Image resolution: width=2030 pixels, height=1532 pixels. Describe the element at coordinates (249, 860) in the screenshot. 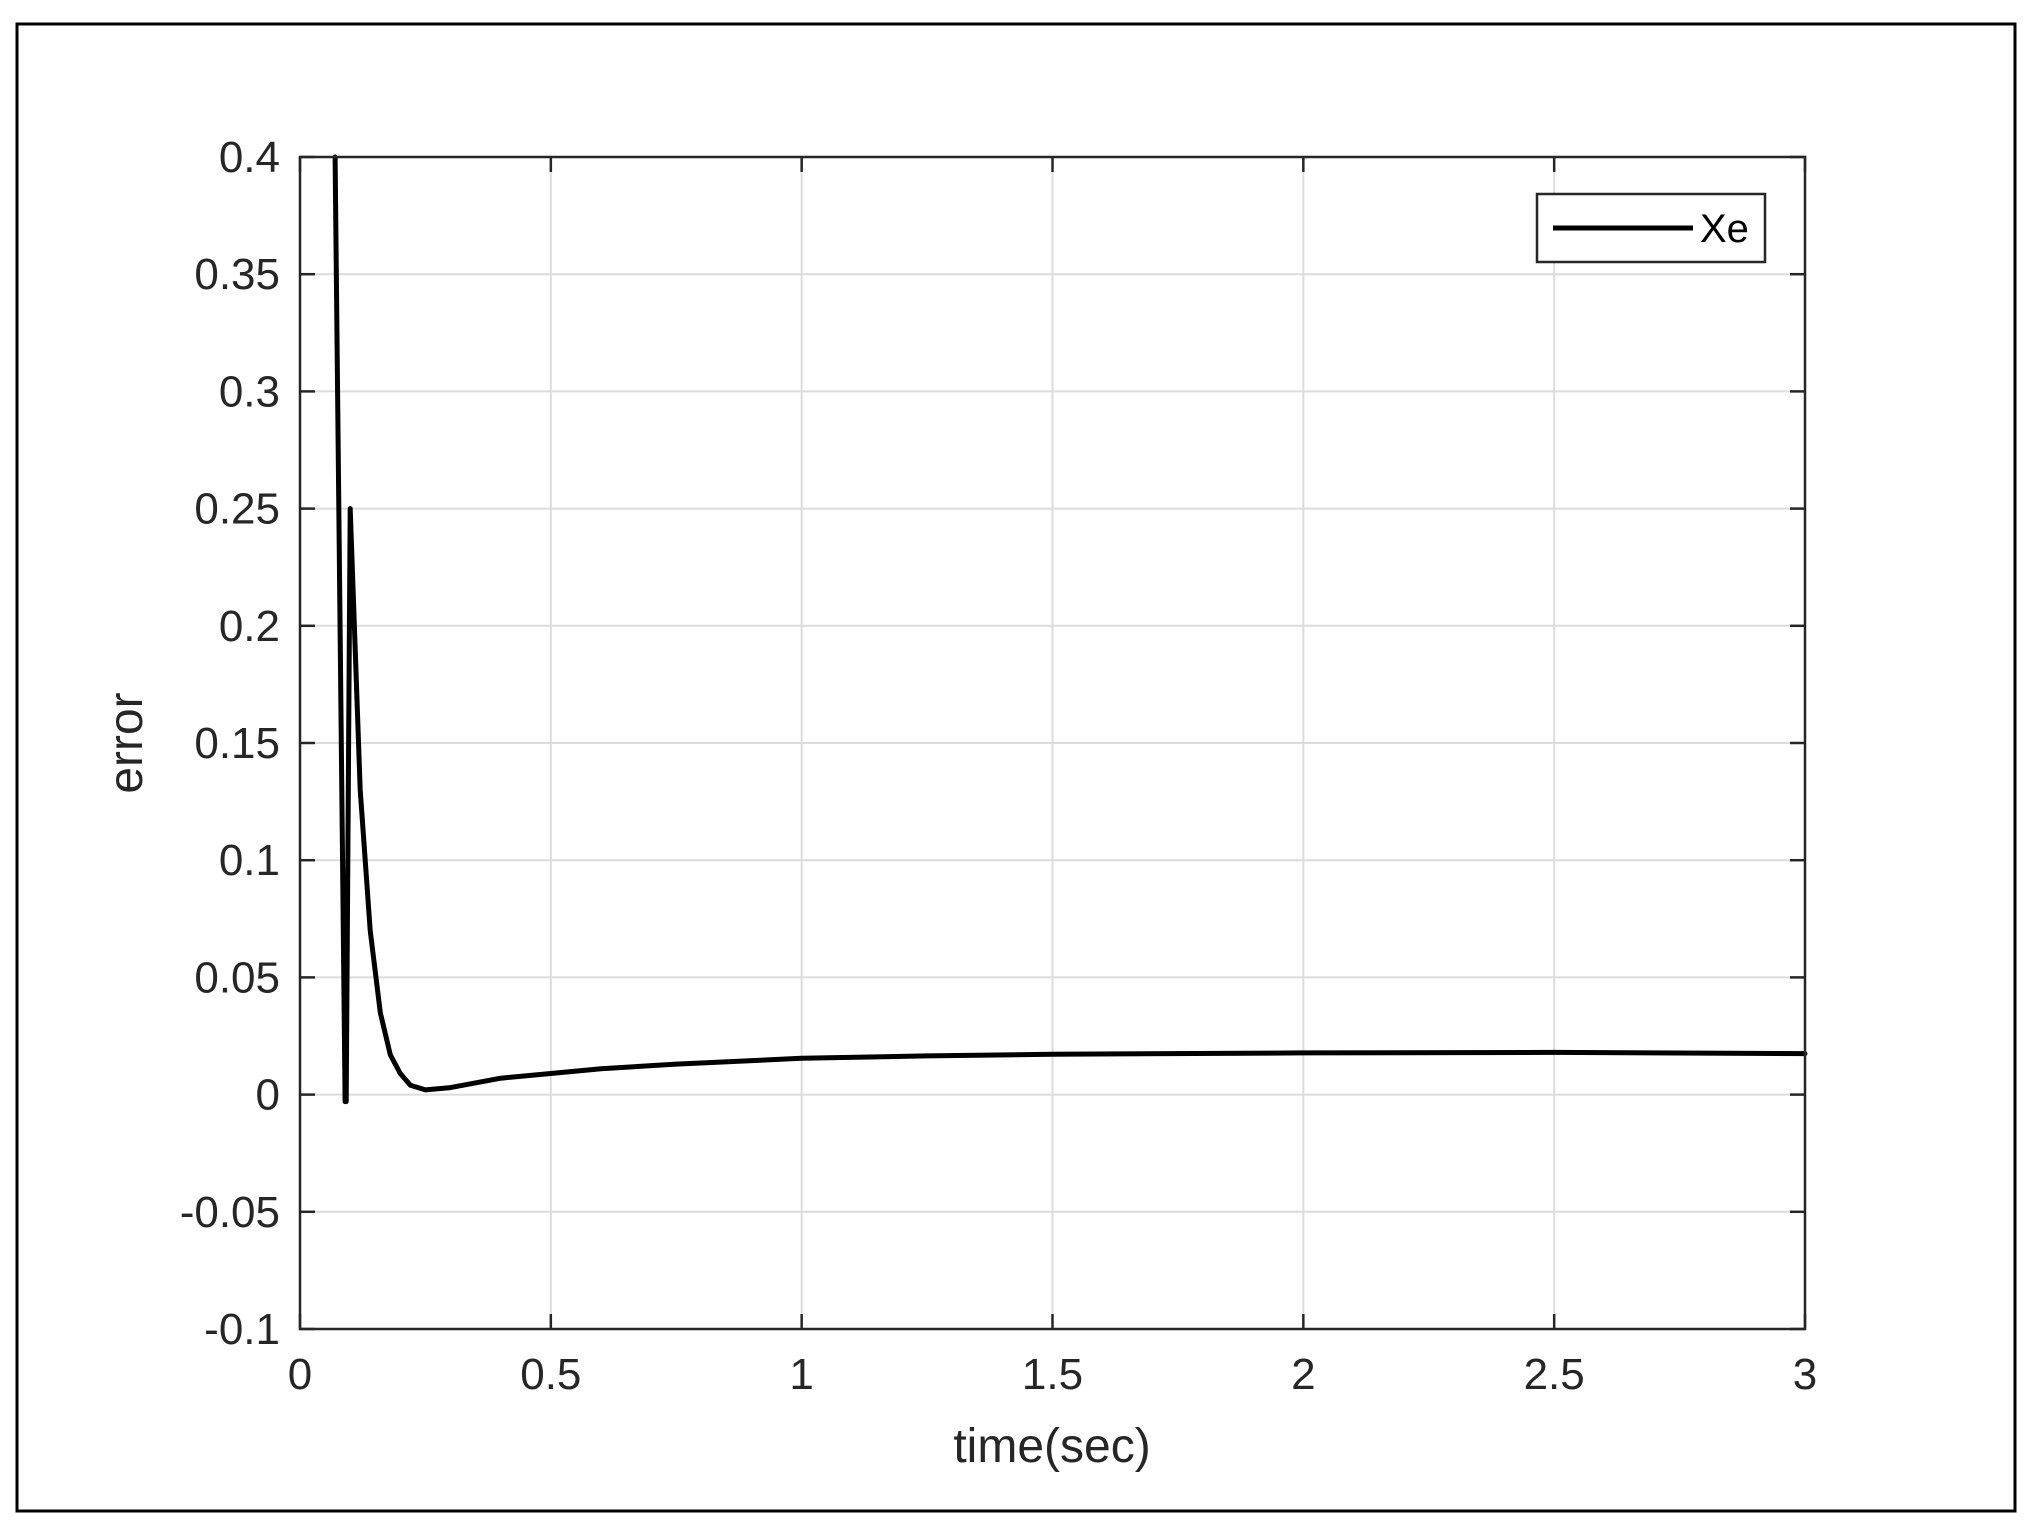

I see `y-tick-label: 0.1` at that location.